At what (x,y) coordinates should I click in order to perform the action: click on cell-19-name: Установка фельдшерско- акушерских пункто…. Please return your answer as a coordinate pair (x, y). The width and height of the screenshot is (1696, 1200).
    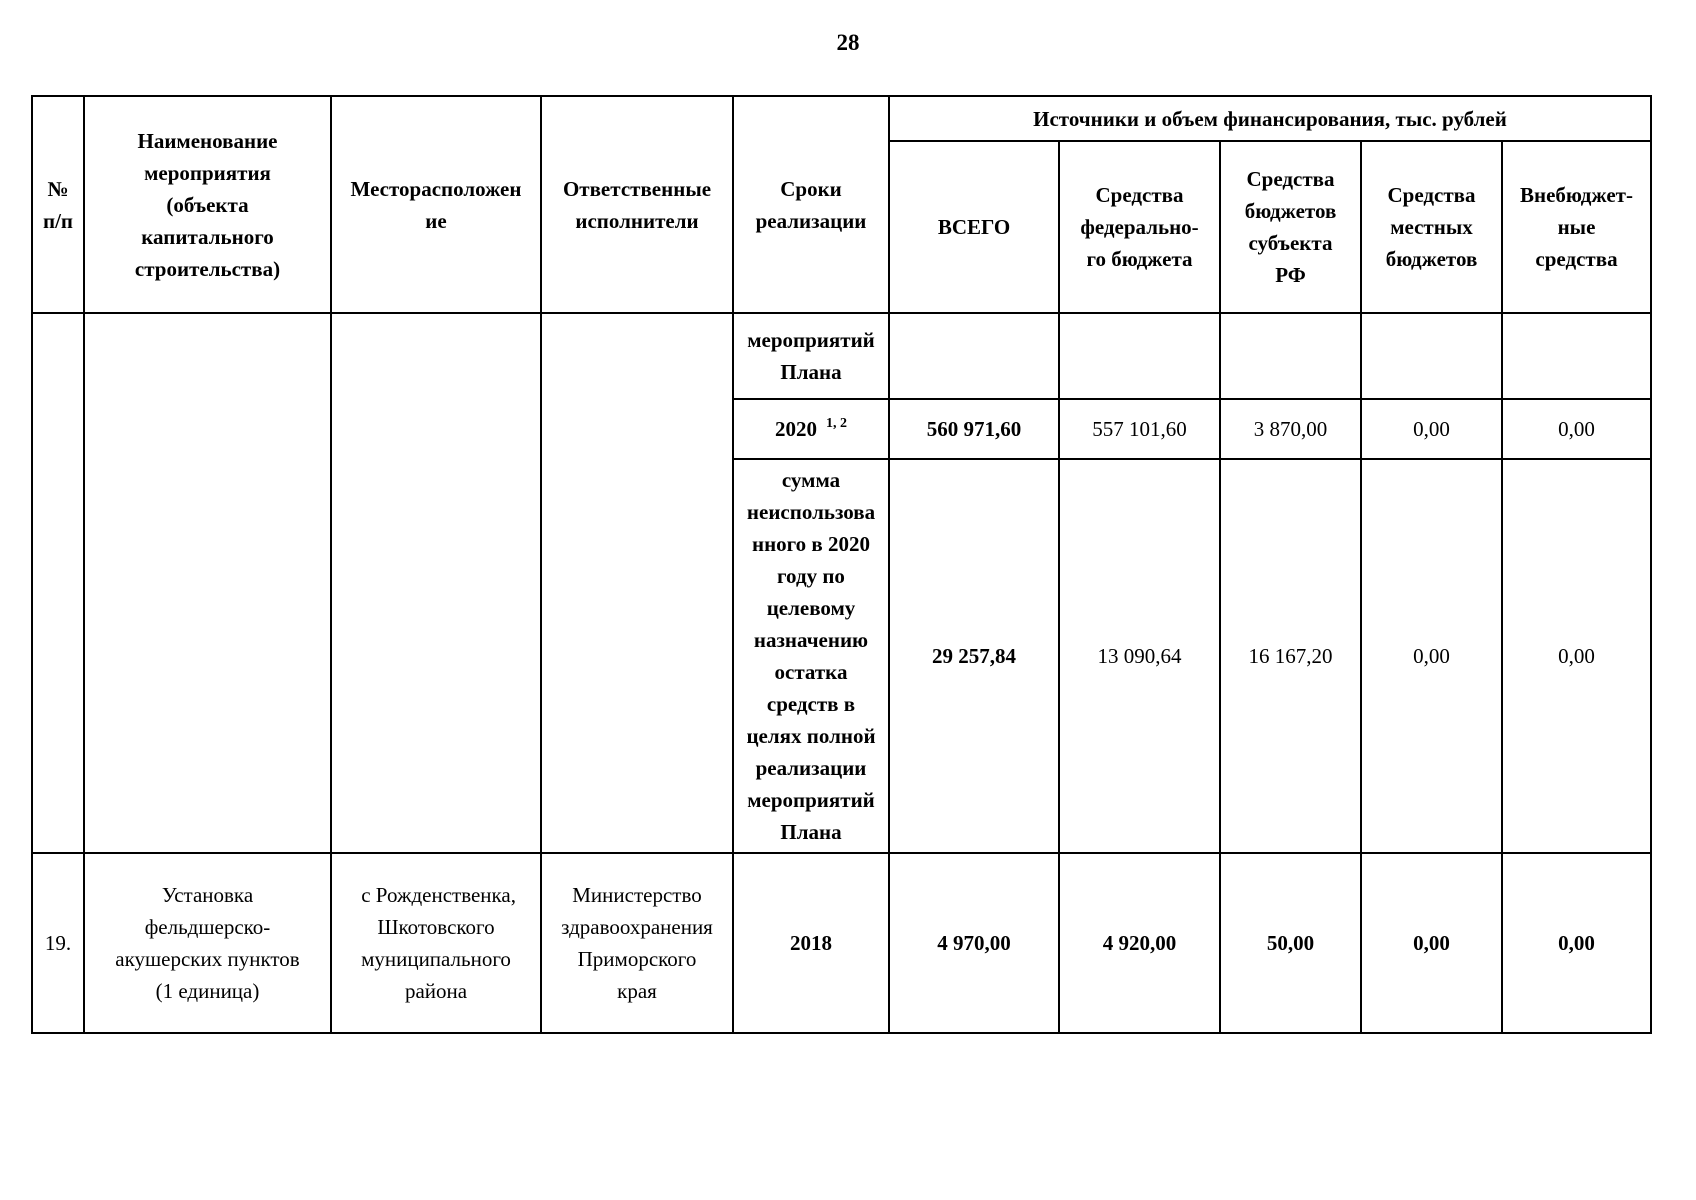
    Looking at the image, I should click on (207, 943).